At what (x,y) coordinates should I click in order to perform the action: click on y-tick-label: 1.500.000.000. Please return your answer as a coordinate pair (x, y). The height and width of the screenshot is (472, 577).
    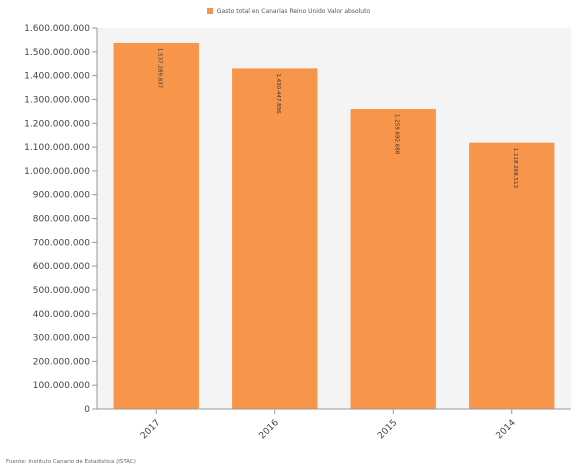
    Looking at the image, I should click on (57, 53).